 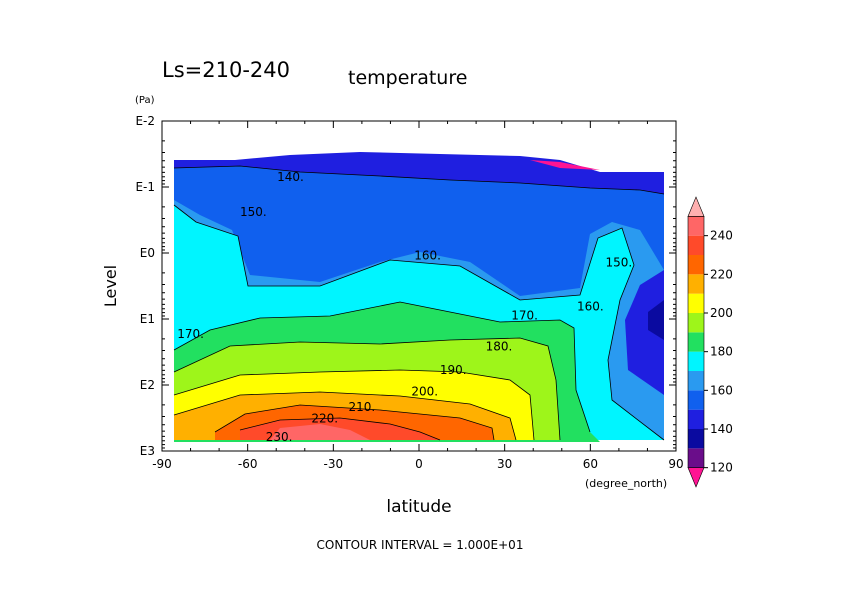 I want to click on y-tick-label: E3, so click(x=147, y=451).